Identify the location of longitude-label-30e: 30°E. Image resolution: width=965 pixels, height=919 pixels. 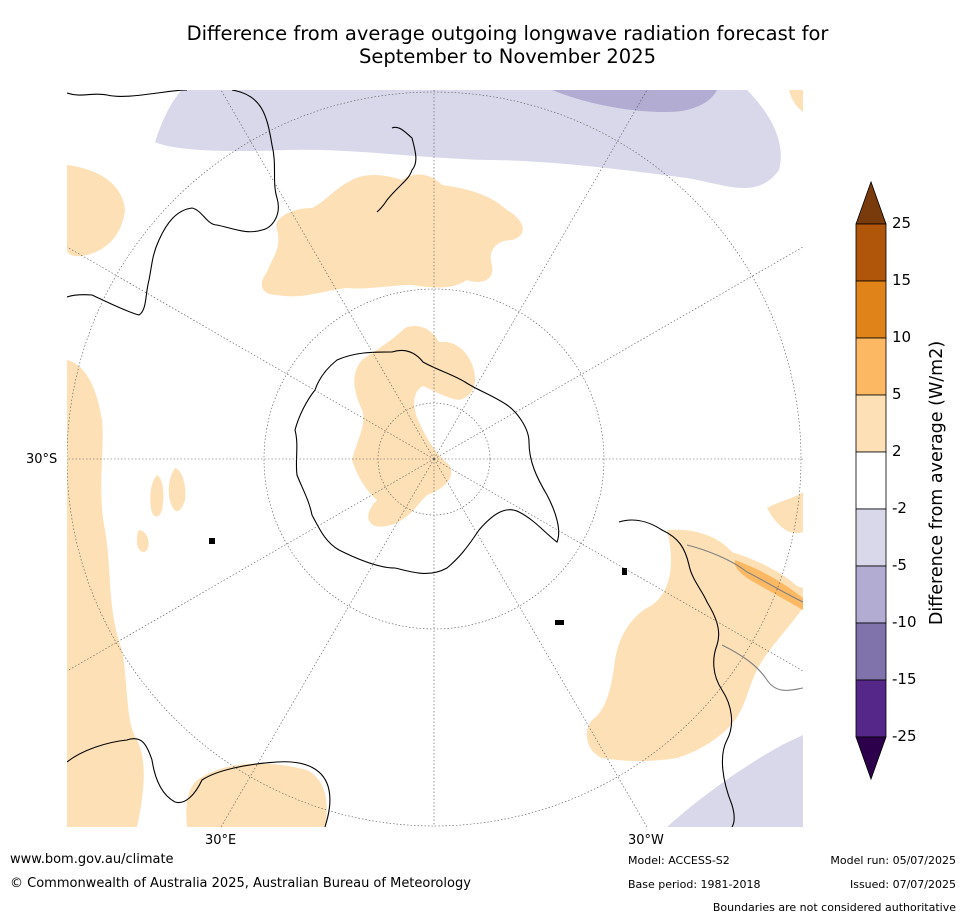
(221, 840).